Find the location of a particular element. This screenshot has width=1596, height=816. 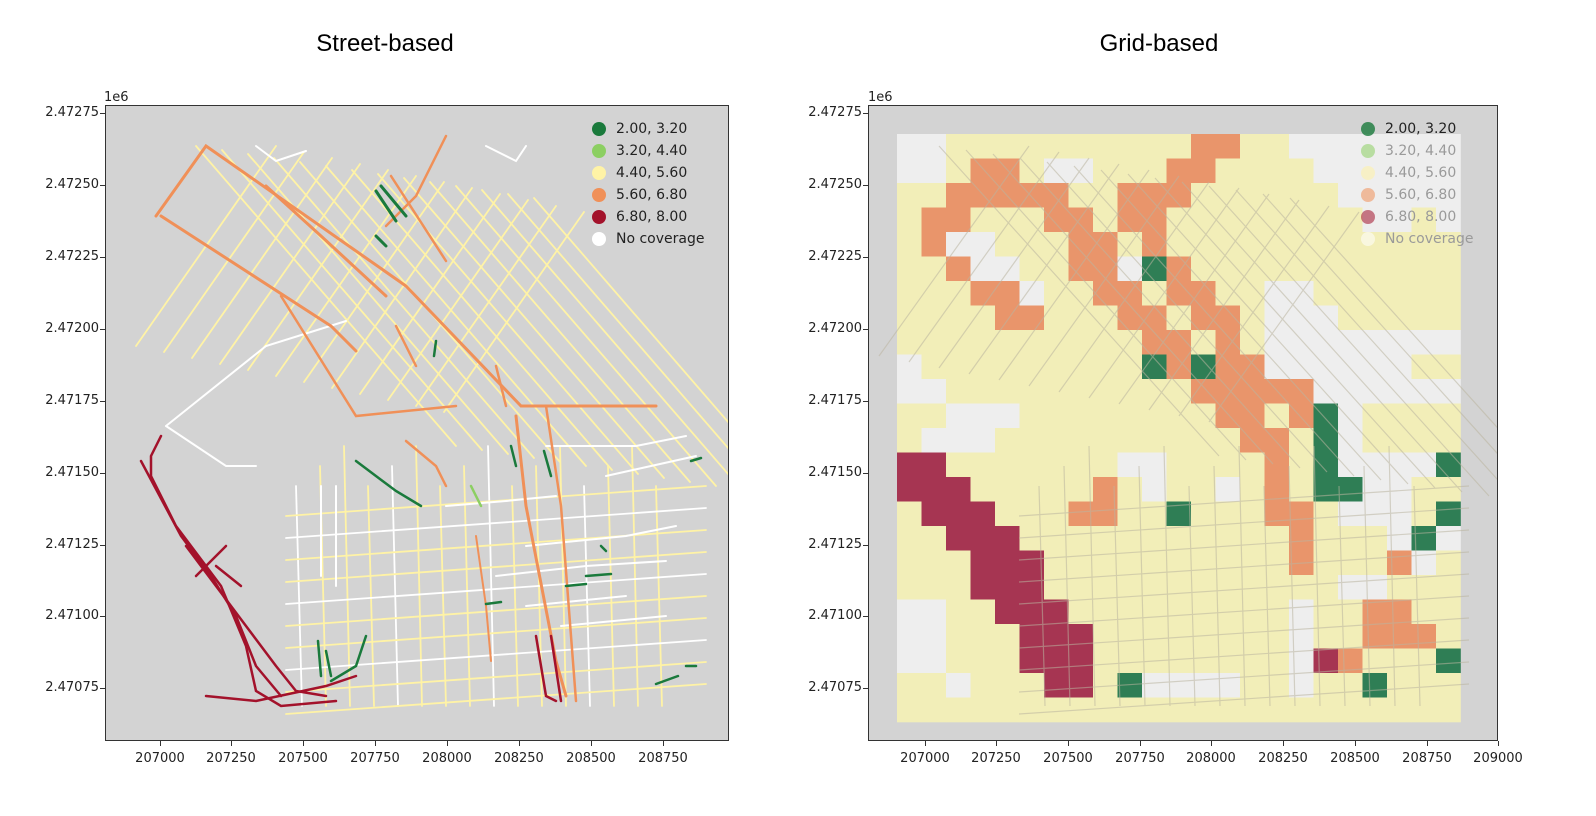

y-tick-mark is located at coordinates (865, 257).